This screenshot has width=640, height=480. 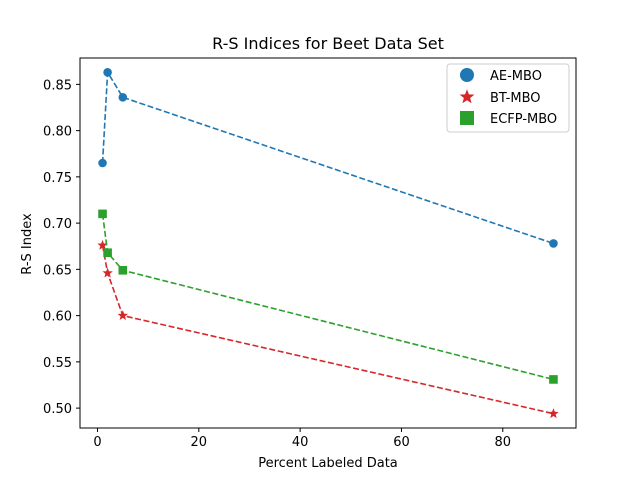 What do you see at coordinates (57, 178) in the screenshot?
I see `y-tick-label: 0.75` at bounding box center [57, 178].